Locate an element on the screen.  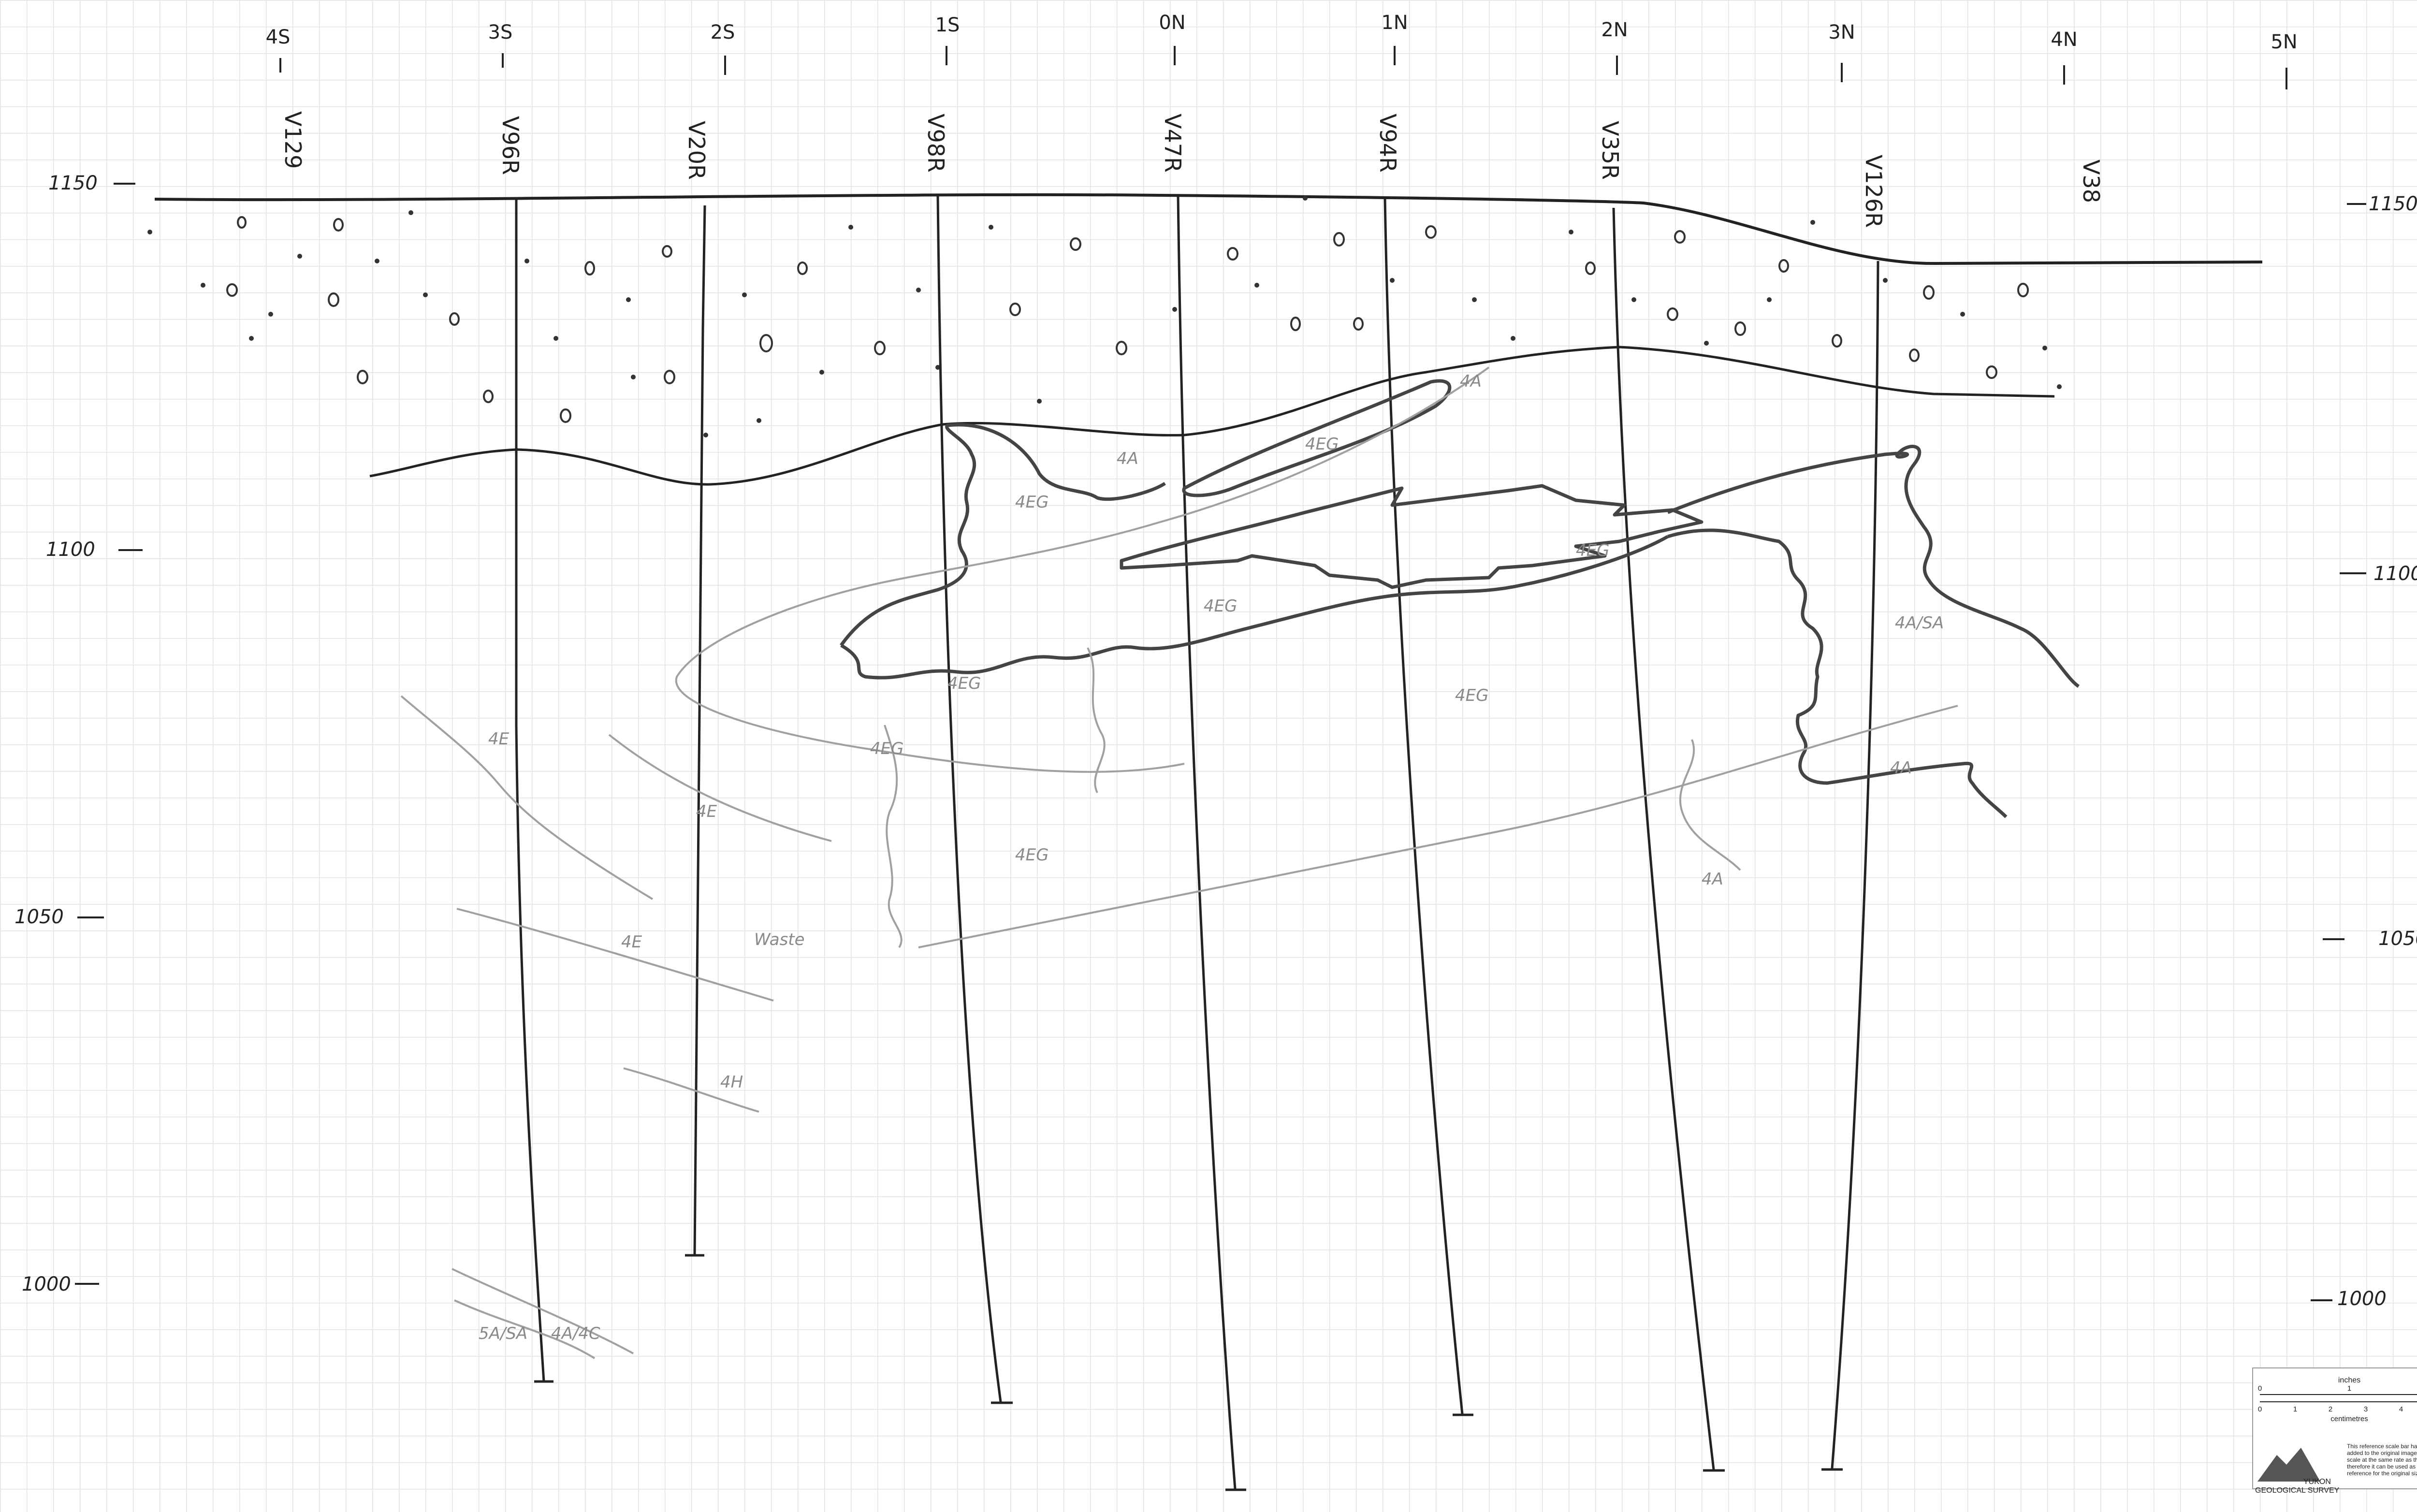
ore-zone-main is located at coordinates (1254, 551).